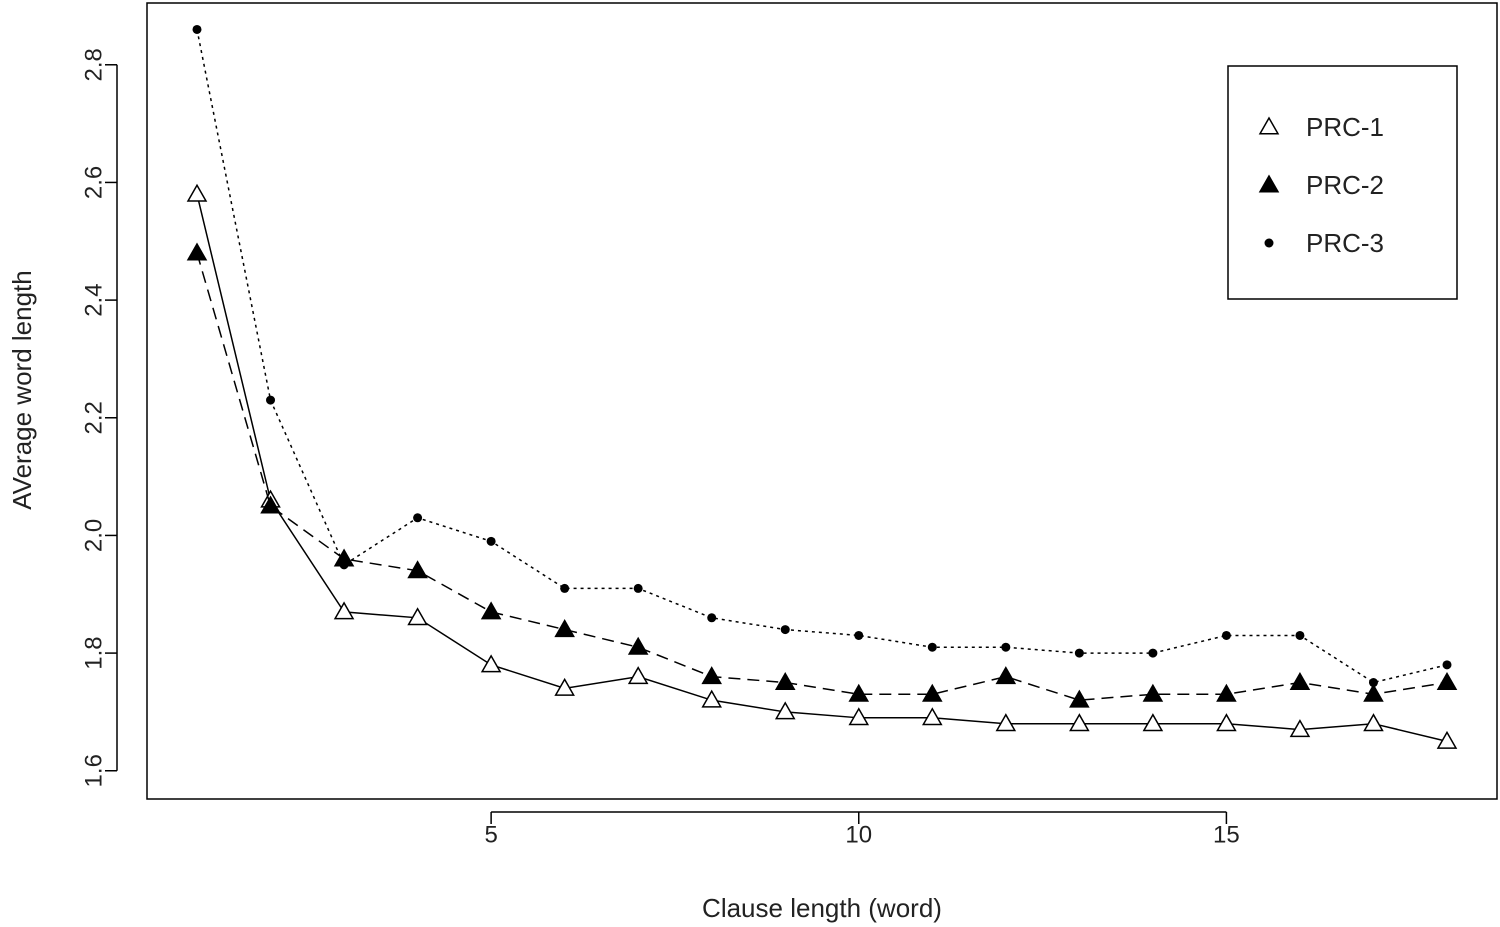  What do you see at coordinates (22, 389) in the screenshot?
I see `y-axis-label: AVerage word length` at bounding box center [22, 389].